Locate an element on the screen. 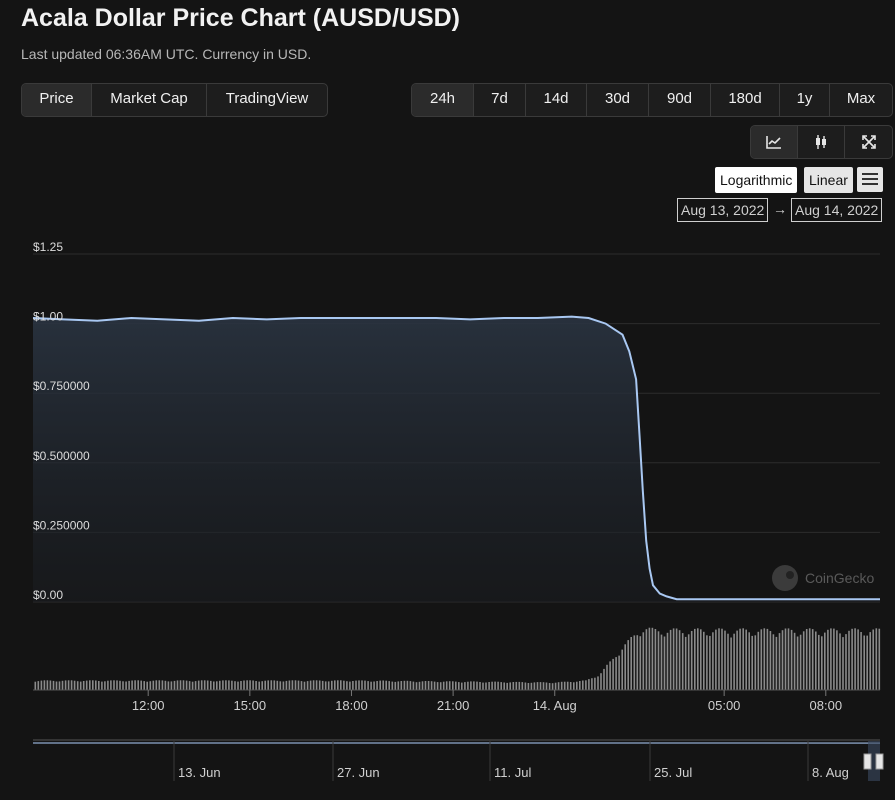  tab-tradingview: TradingView is located at coordinates (267, 98).